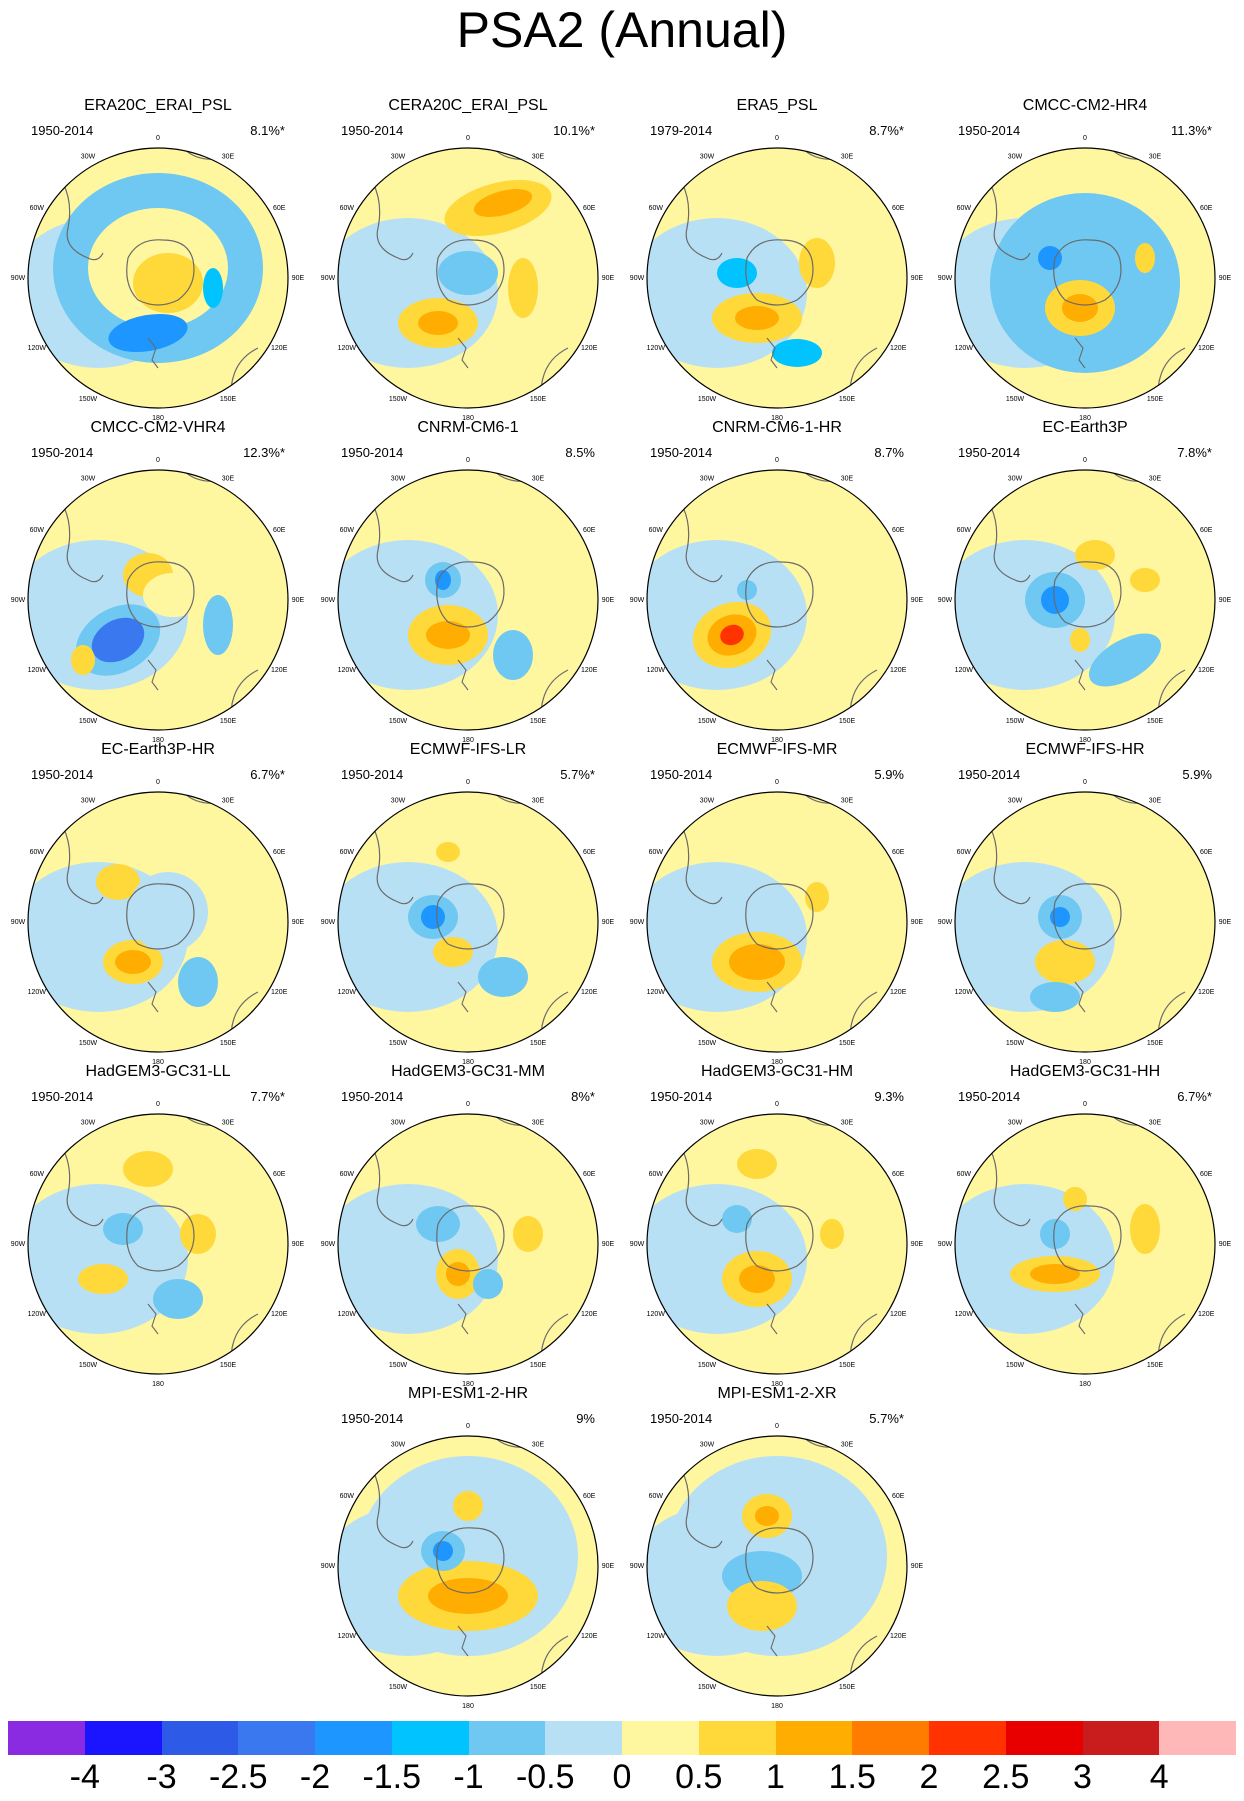 This screenshot has height=1801, width=1244. Describe the element at coordinates (264, 452) in the screenshot. I see `panel-explained-variance: 12.3%*` at that location.